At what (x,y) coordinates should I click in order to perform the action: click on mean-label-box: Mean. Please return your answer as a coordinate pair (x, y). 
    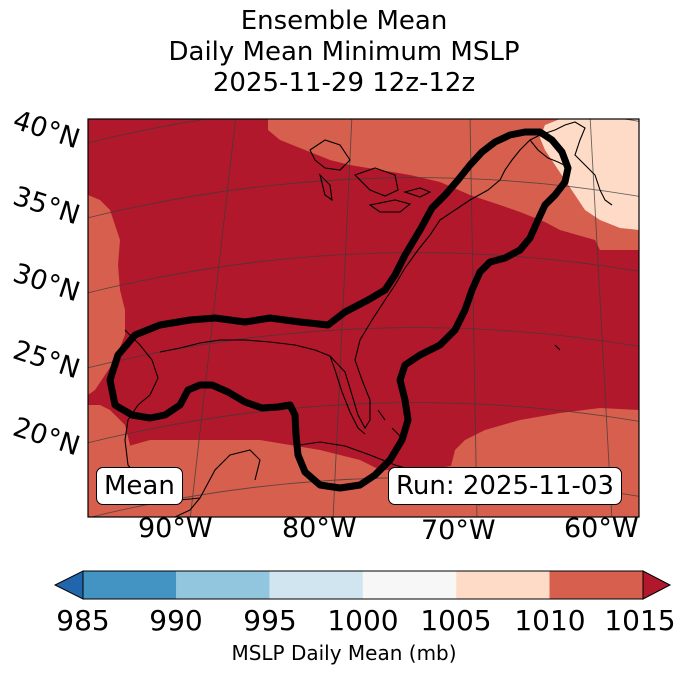
    Looking at the image, I should click on (139, 486).